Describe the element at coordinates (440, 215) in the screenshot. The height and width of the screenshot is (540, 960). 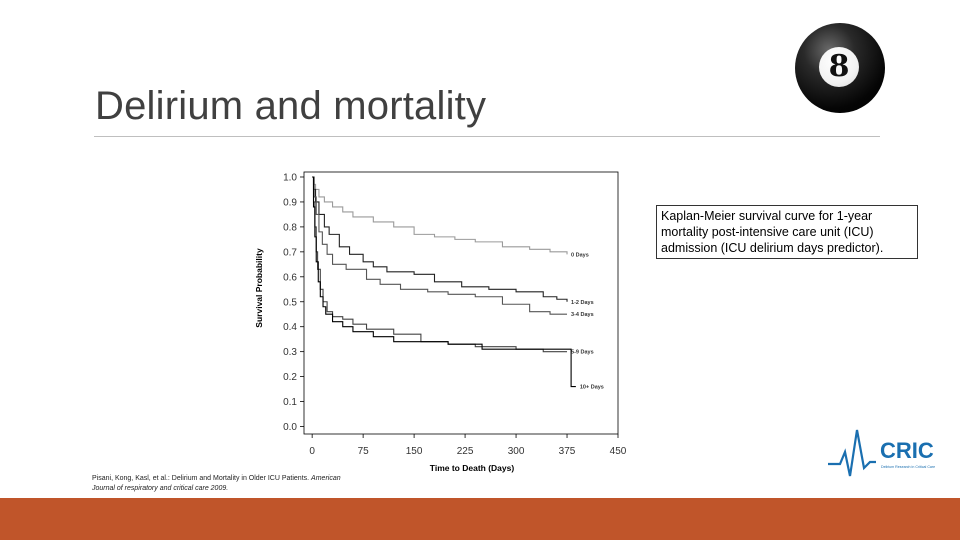
I see `series-line-0-days` at that location.